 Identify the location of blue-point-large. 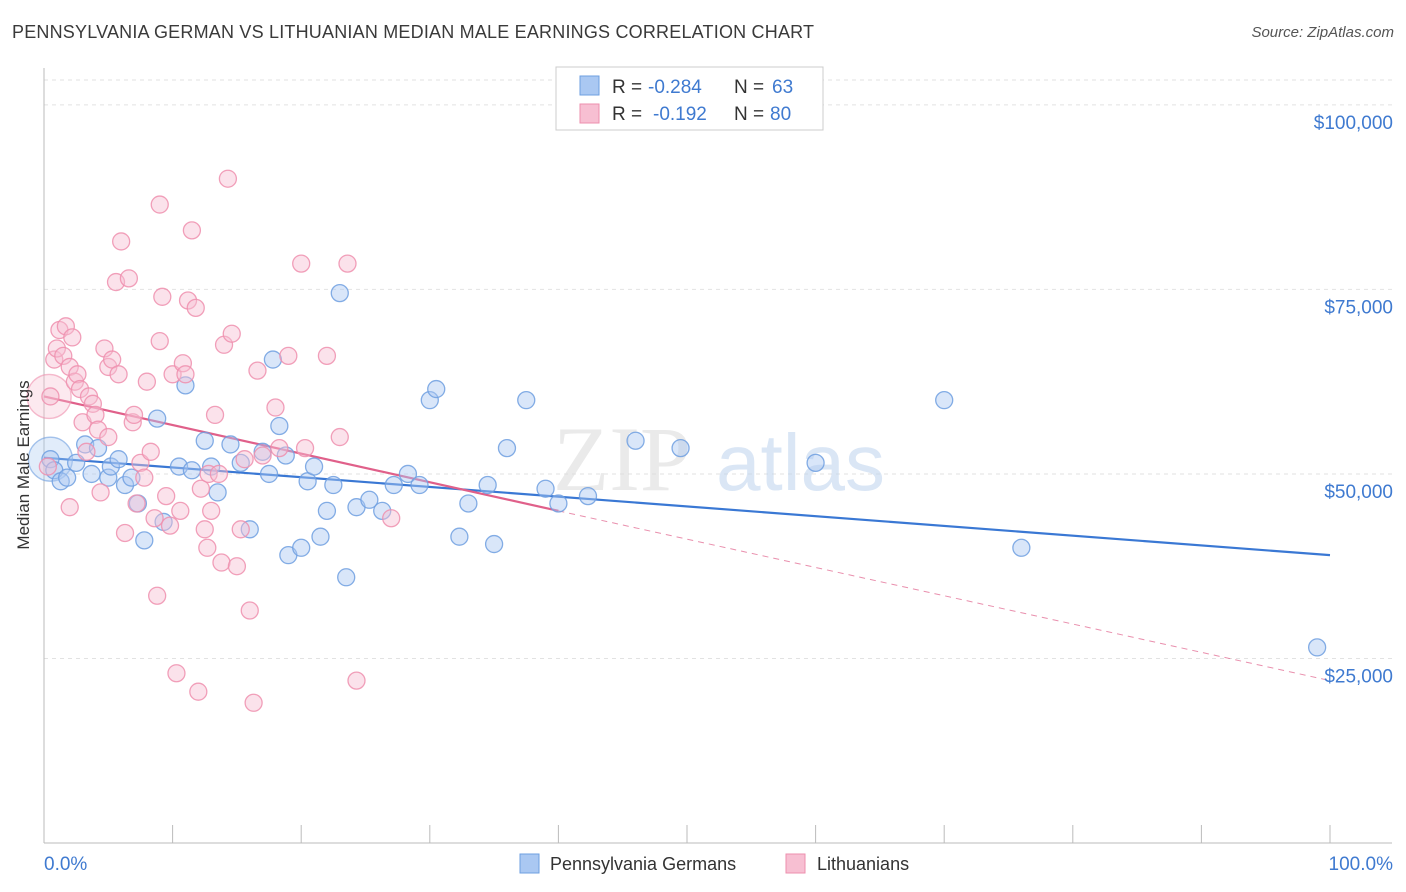
(50, 459).